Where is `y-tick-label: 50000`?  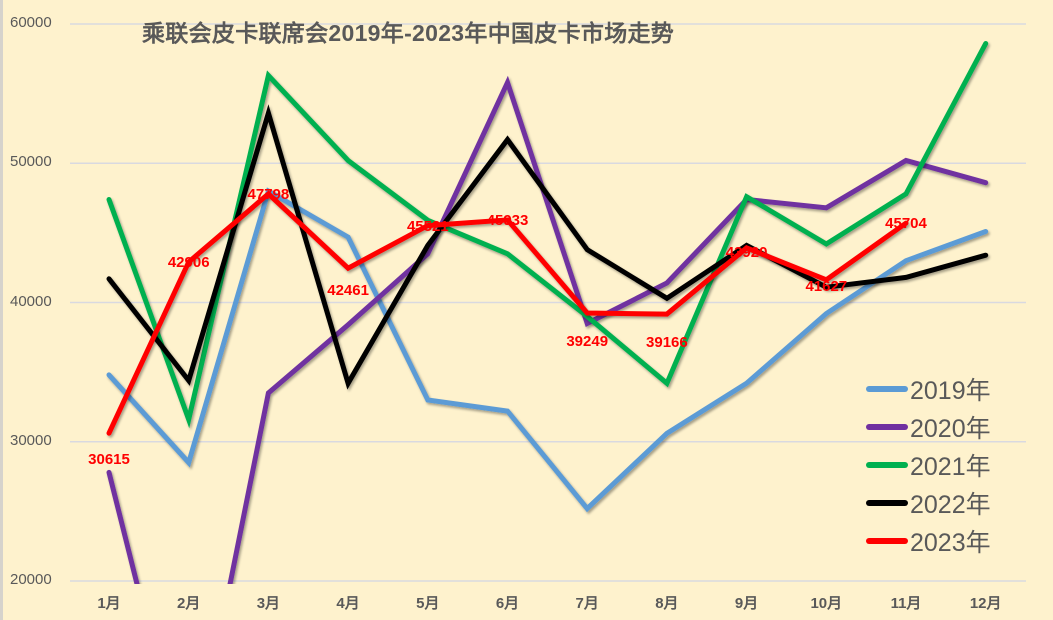
y-tick-label: 50000 is located at coordinates (31, 162).